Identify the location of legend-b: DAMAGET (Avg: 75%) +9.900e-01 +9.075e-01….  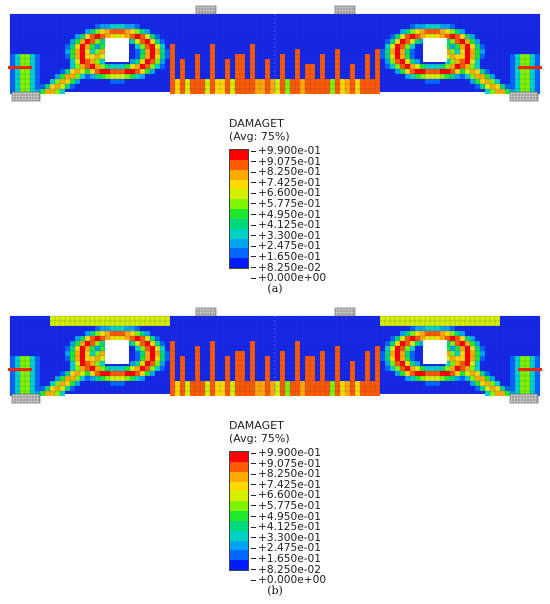
(277, 502).